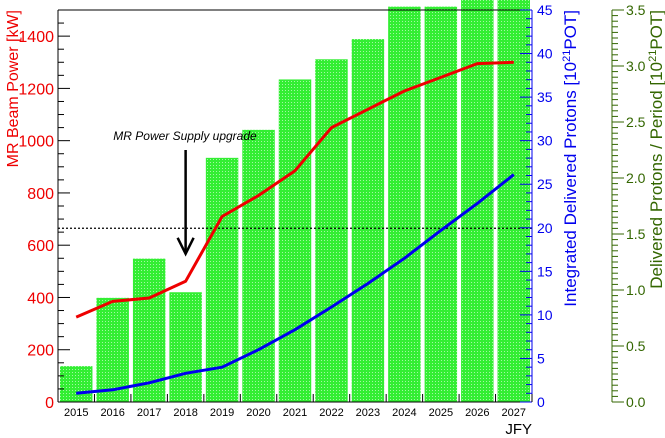 The width and height of the screenshot is (665, 438). What do you see at coordinates (112, 349) in the screenshot?
I see `bar-2016` at bounding box center [112, 349].